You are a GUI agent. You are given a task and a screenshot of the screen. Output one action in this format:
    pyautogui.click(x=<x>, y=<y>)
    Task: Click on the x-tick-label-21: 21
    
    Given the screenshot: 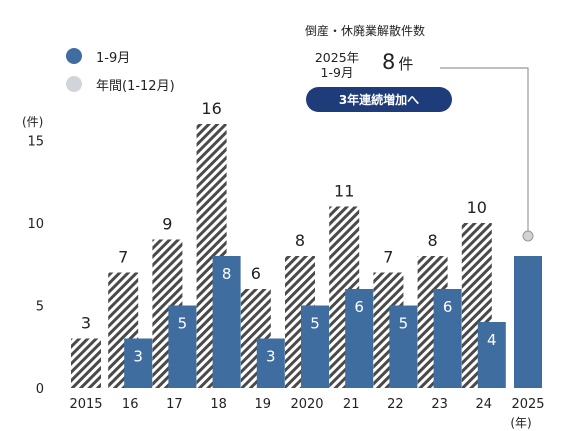 What is the action you would take?
    pyautogui.click(x=351, y=404)
    